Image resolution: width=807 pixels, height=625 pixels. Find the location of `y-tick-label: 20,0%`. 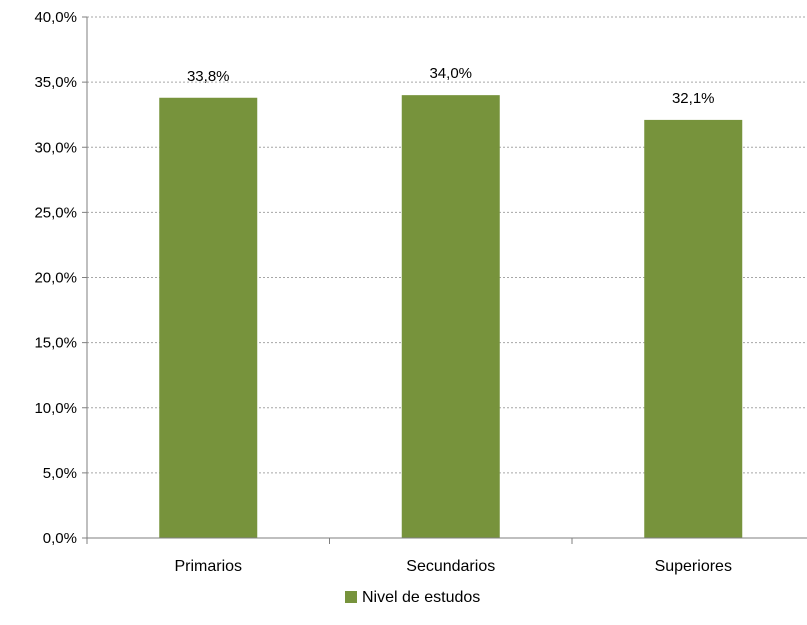

y-tick-label: 20,0% is located at coordinates (55, 278).